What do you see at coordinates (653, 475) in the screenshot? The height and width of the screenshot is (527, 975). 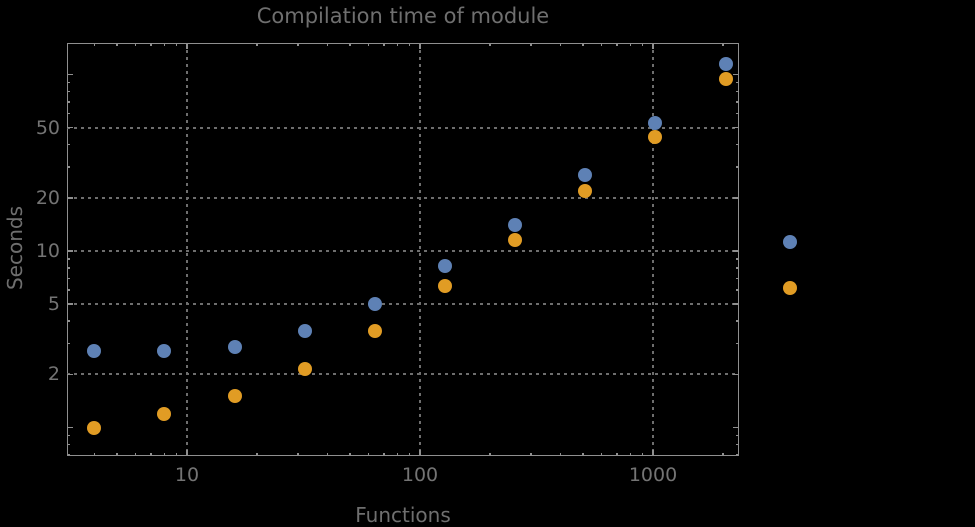 I see `x-tick-label: 1000` at bounding box center [653, 475].